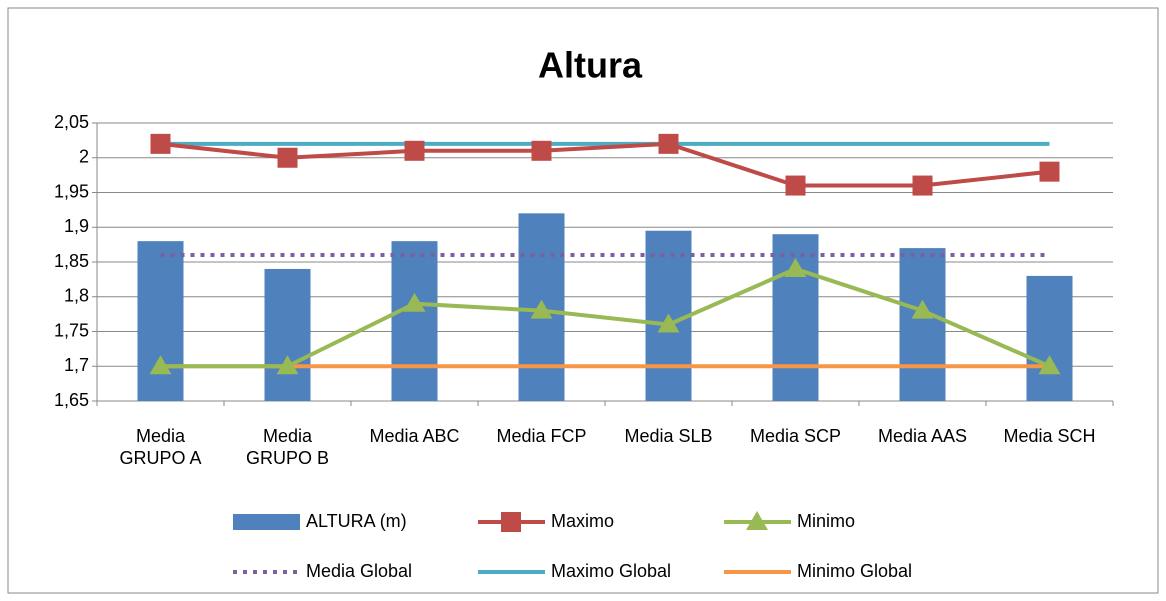 This screenshot has width=1166, height=601. Describe the element at coordinates (160, 447) in the screenshot. I see `x-tick-label: Media GRUPO A` at that location.